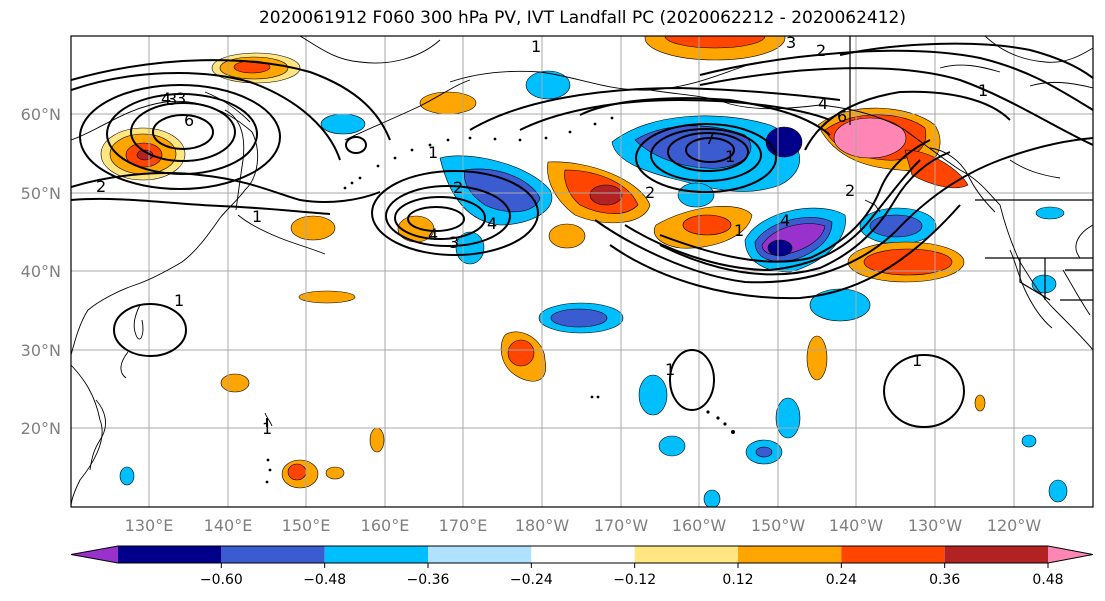 The height and width of the screenshot is (601, 1105). What do you see at coordinates (634, 580) in the screenshot?
I see `colorbar-tick-label: −0.12` at bounding box center [634, 580].